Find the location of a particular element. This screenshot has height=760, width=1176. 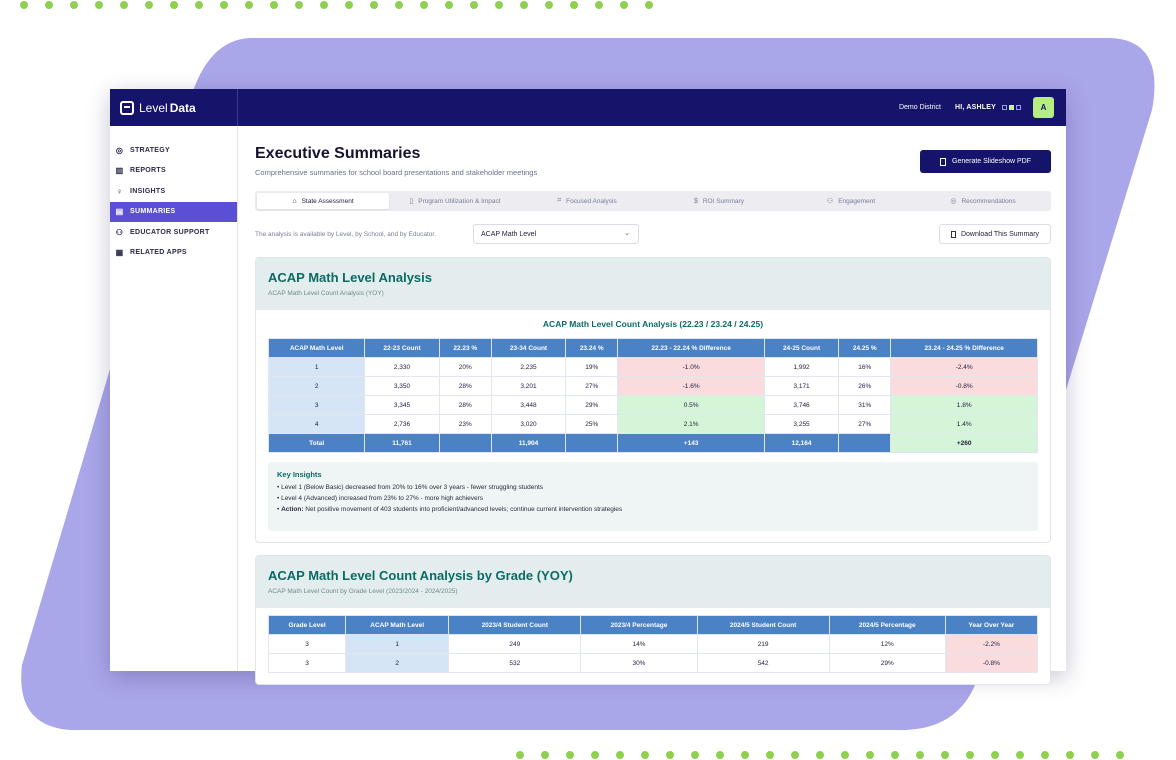

column-header: 24.25 % is located at coordinates (865, 348).